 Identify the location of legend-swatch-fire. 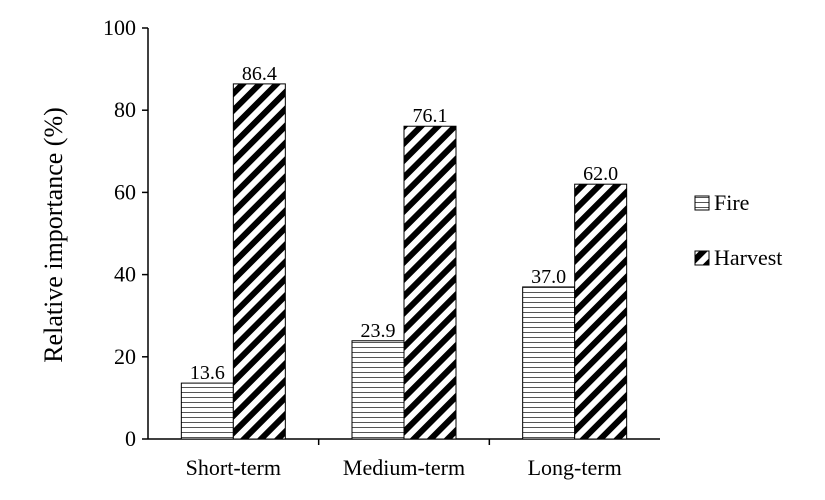
(702, 203).